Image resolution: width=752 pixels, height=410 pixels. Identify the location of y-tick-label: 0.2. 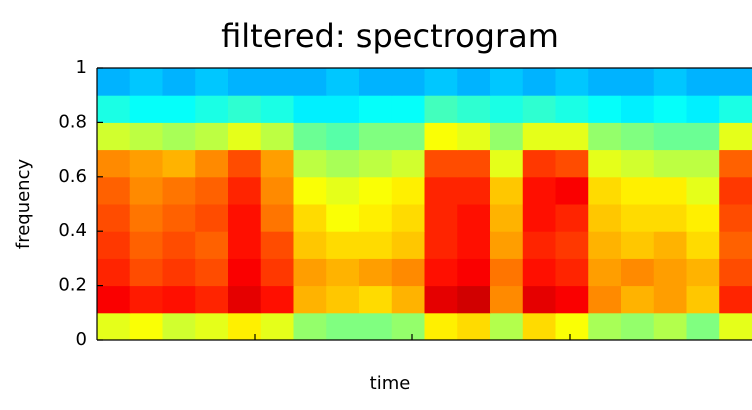
(72, 285).